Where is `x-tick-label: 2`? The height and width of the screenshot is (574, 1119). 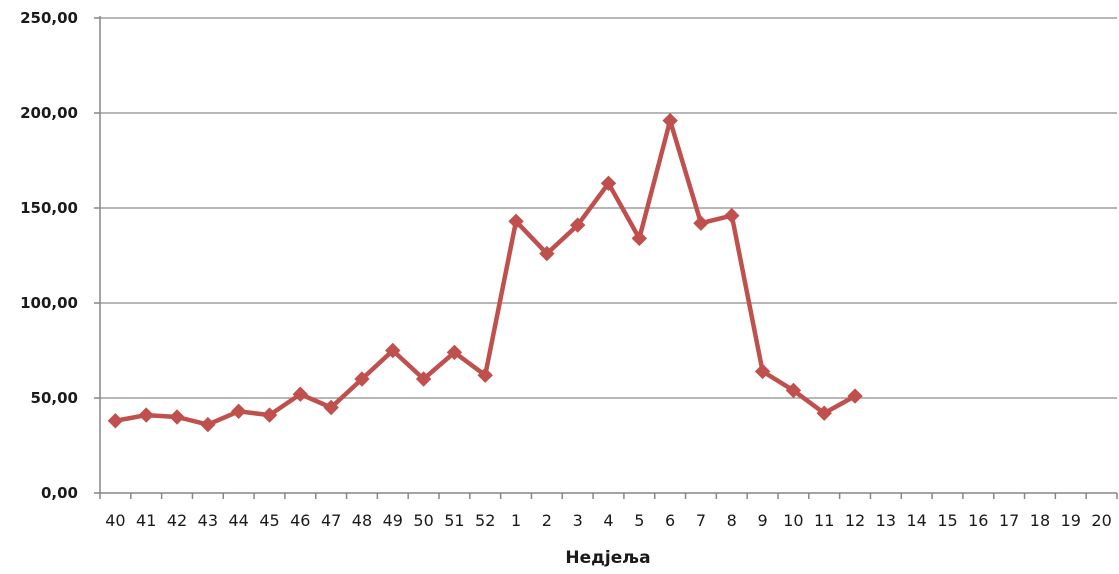
x-tick-label: 2 is located at coordinates (547, 520).